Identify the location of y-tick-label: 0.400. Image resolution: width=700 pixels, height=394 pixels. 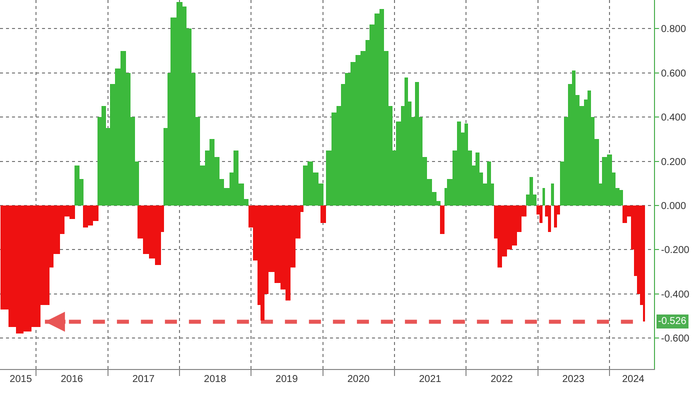
(673, 118).